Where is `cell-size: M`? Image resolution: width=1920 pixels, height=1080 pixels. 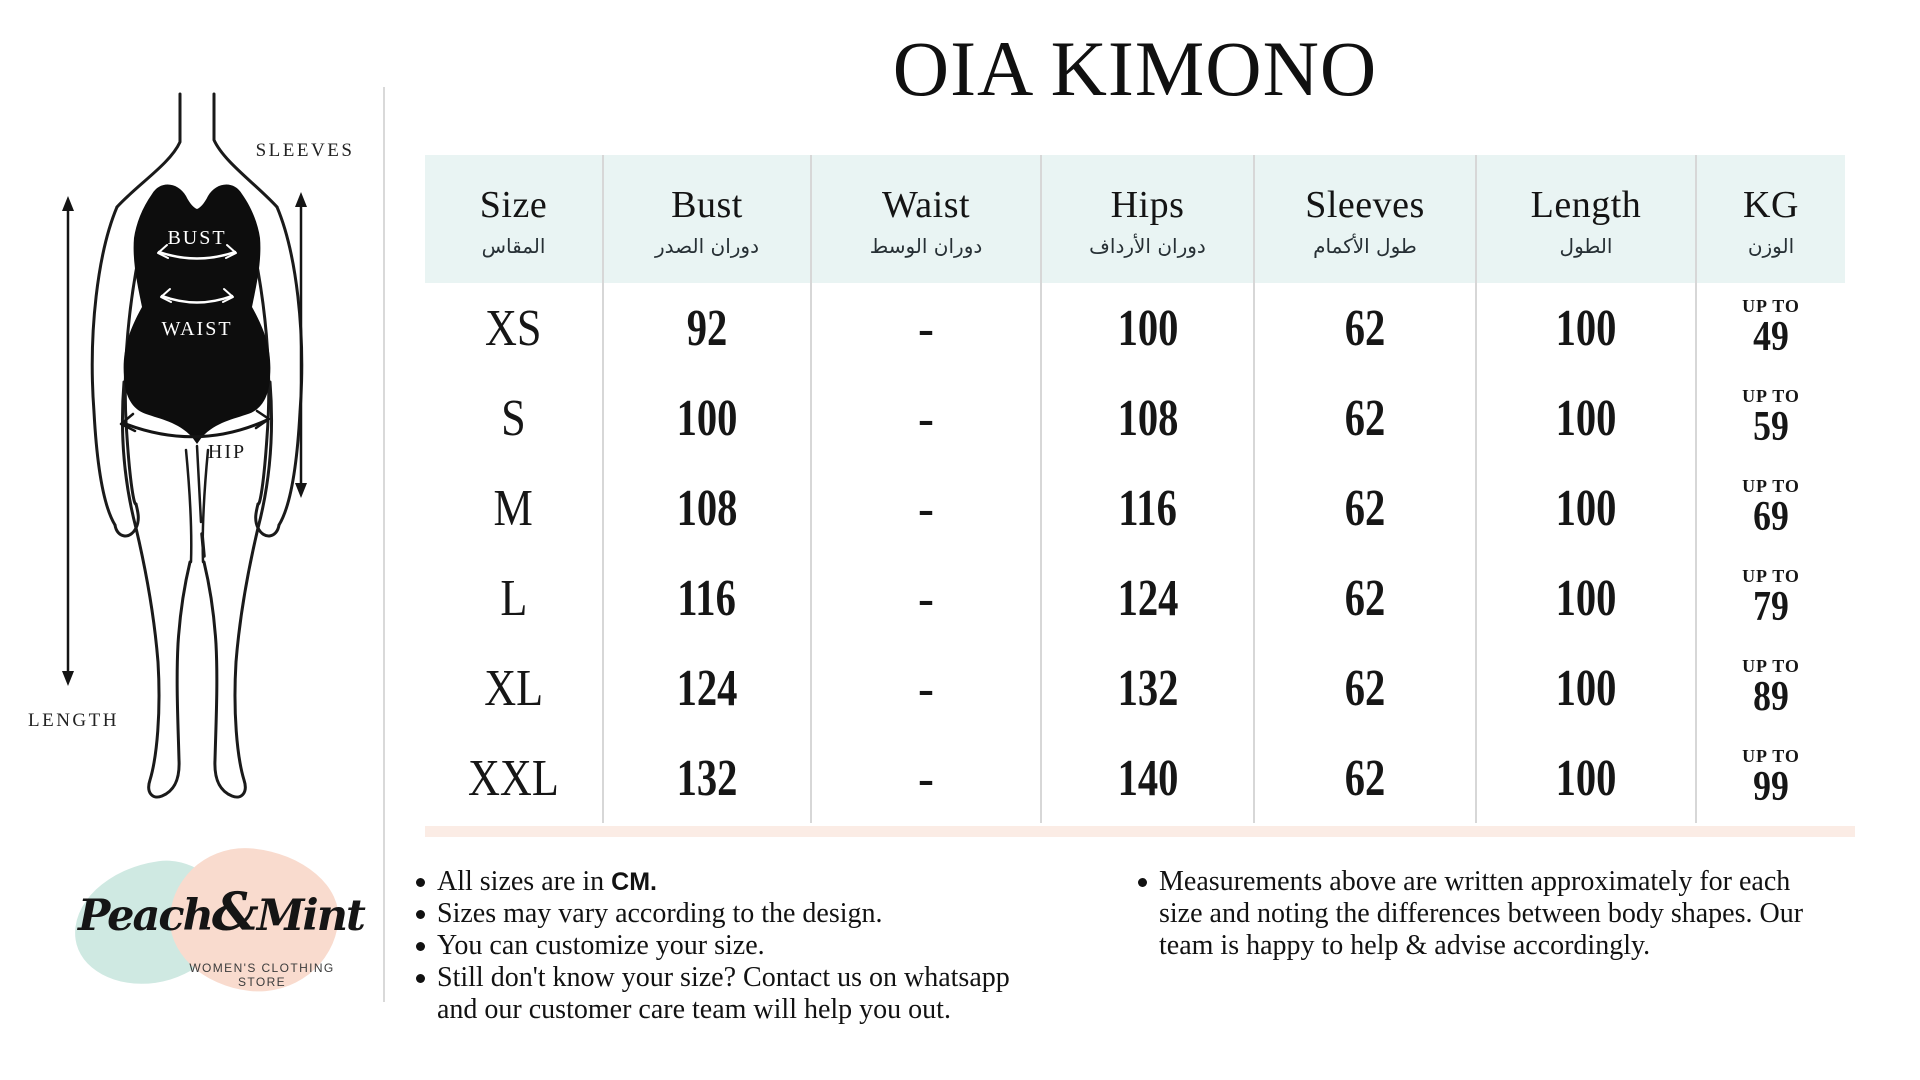
cell-size: M is located at coordinates (514, 508).